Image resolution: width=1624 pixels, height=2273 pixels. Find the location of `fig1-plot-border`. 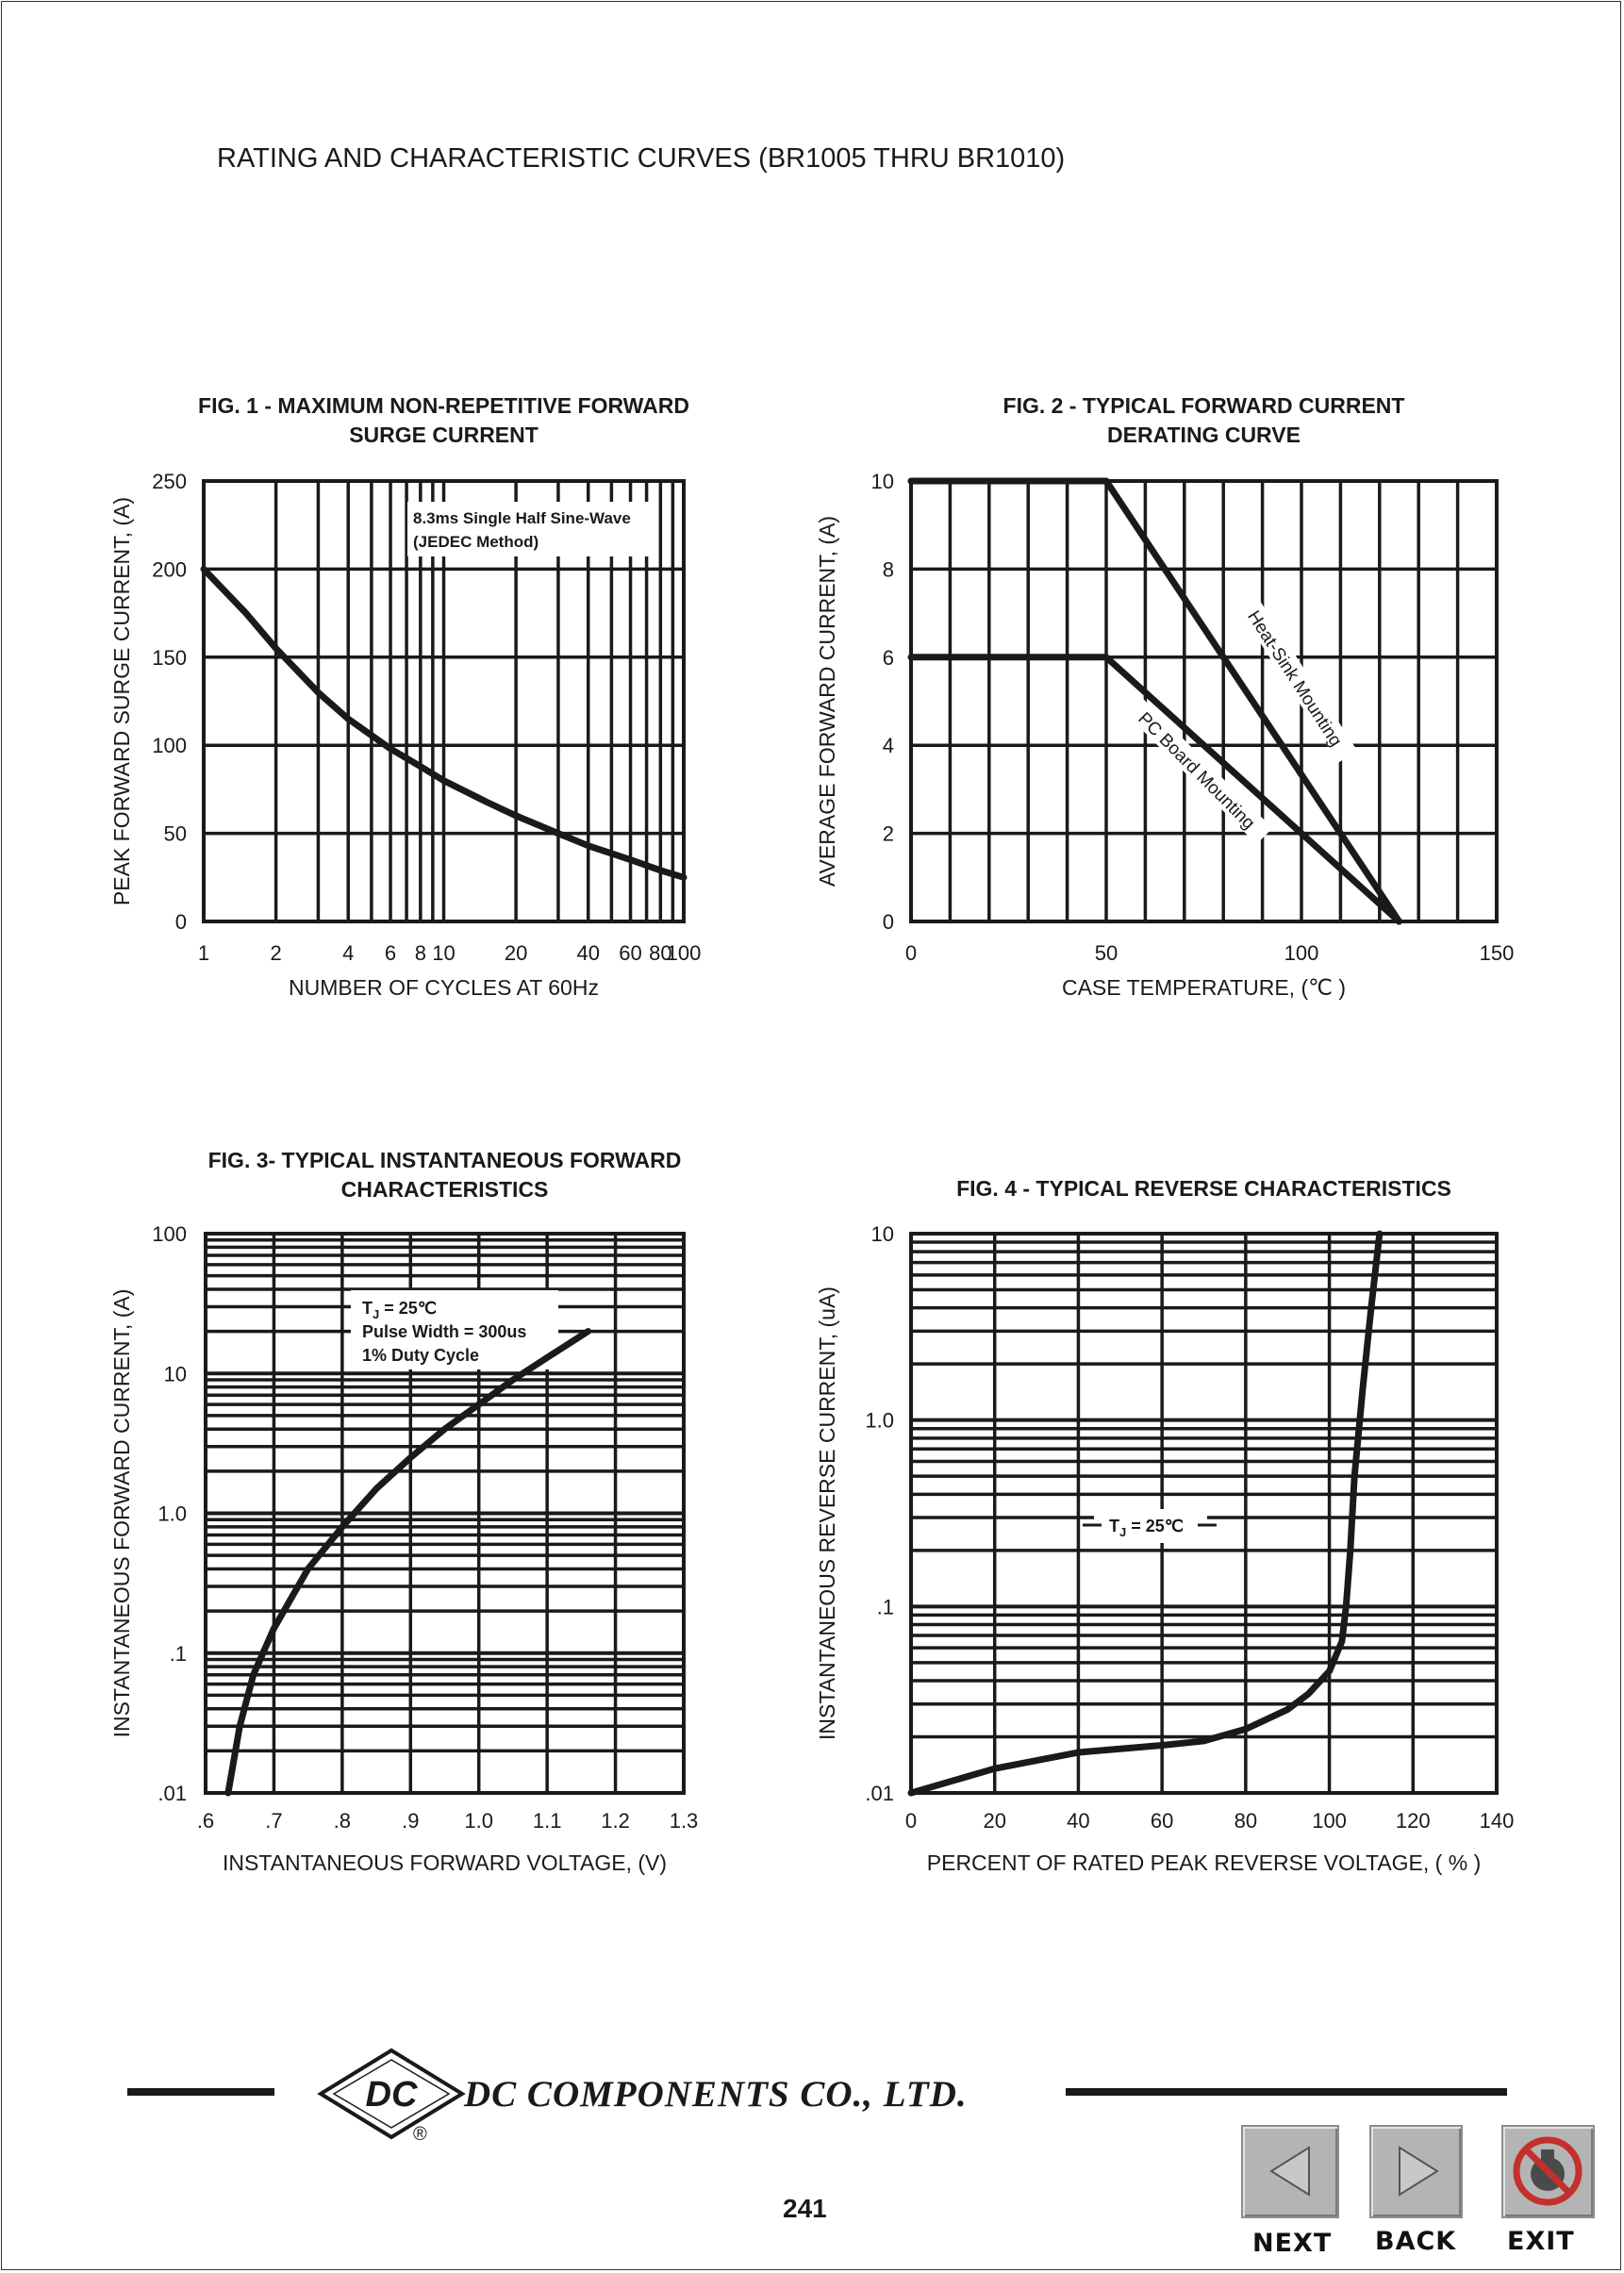

fig1-plot-border is located at coordinates (444, 701).